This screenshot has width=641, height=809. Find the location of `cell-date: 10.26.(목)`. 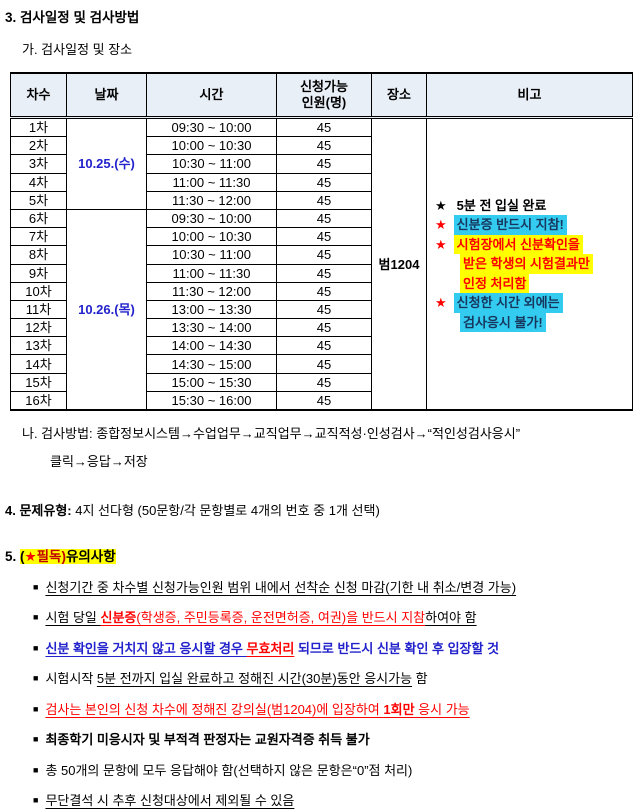

cell-date: 10.26.(목) is located at coordinates (107, 309).